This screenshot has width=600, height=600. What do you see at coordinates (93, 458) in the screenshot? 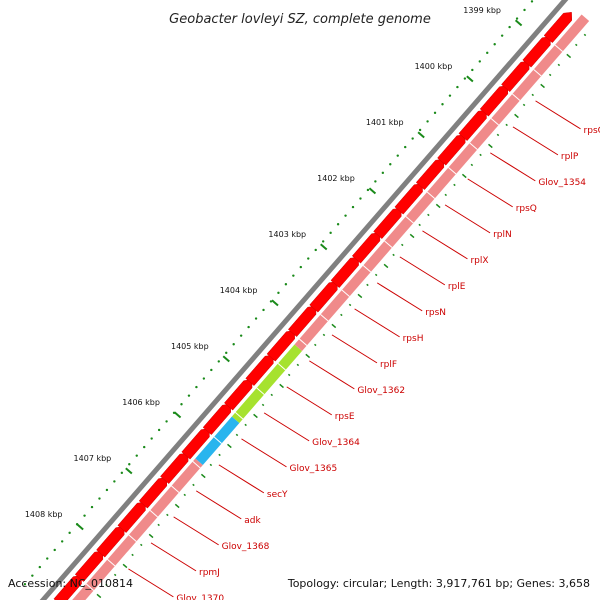
I see `kbp-label: 1407 kbp` at bounding box center [93, 458].